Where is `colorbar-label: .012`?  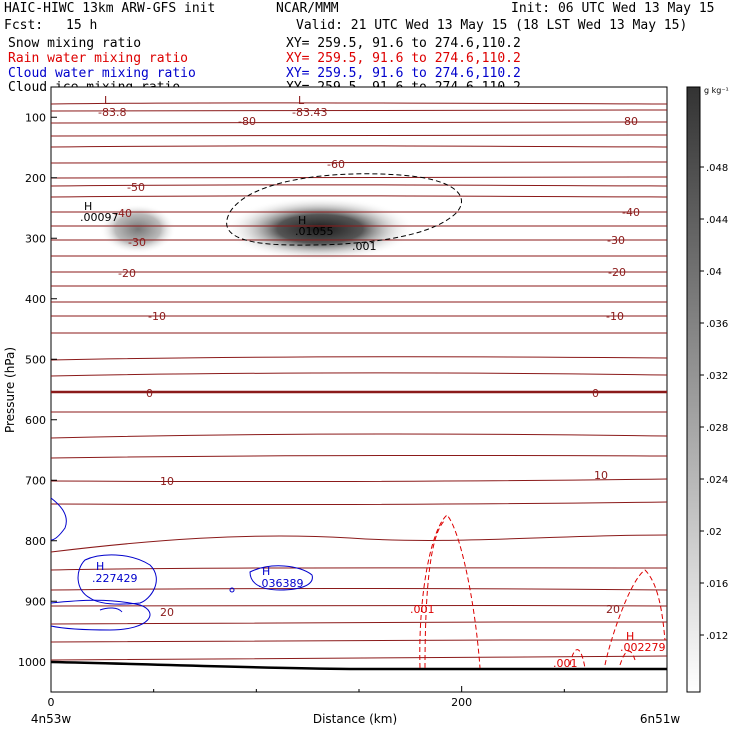 colorbar-label: .012 is located at coordinates (717, 636).